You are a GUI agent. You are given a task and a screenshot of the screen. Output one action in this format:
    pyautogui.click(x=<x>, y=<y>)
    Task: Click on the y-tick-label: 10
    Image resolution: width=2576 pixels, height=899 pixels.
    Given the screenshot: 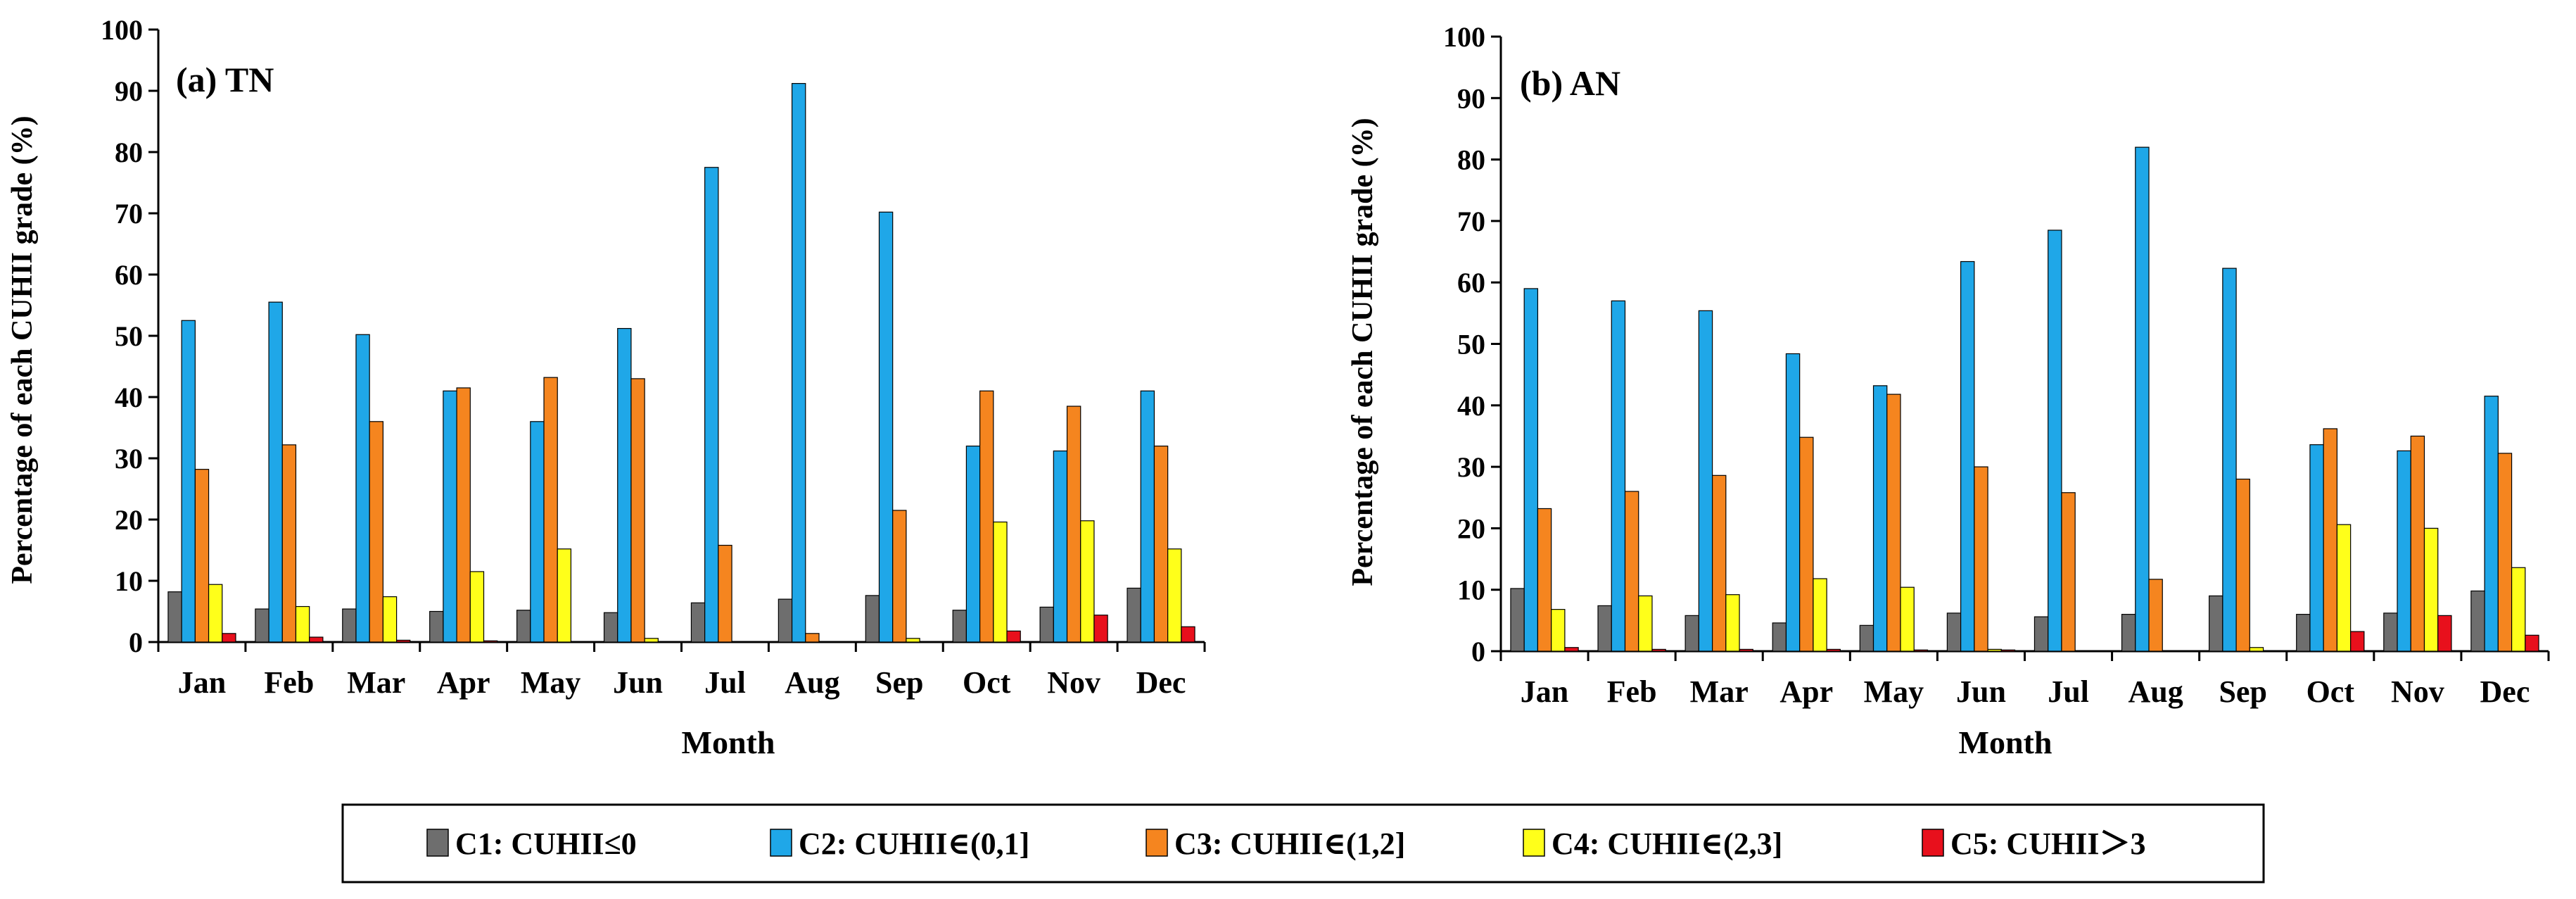 What is the action you would take?
    pyautogui.click(x=129, y=581)
    